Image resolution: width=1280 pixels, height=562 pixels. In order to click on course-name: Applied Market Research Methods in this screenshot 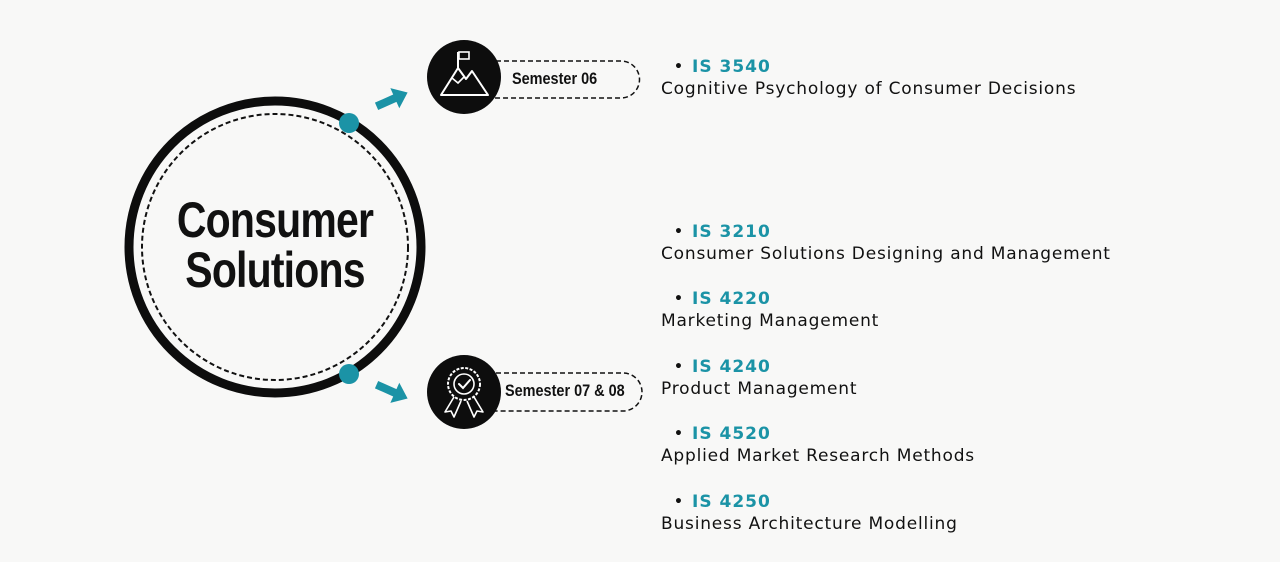, I will do `click(818, 456)`.